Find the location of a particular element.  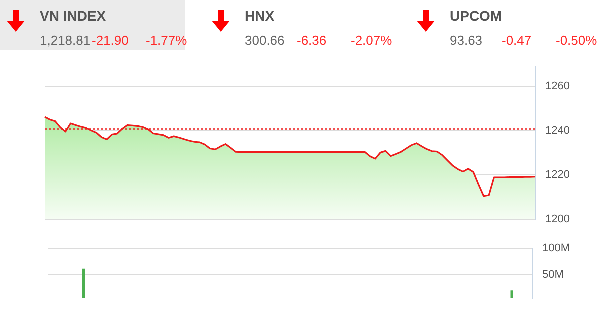

text: HNX is located at coordinates (260, 16).